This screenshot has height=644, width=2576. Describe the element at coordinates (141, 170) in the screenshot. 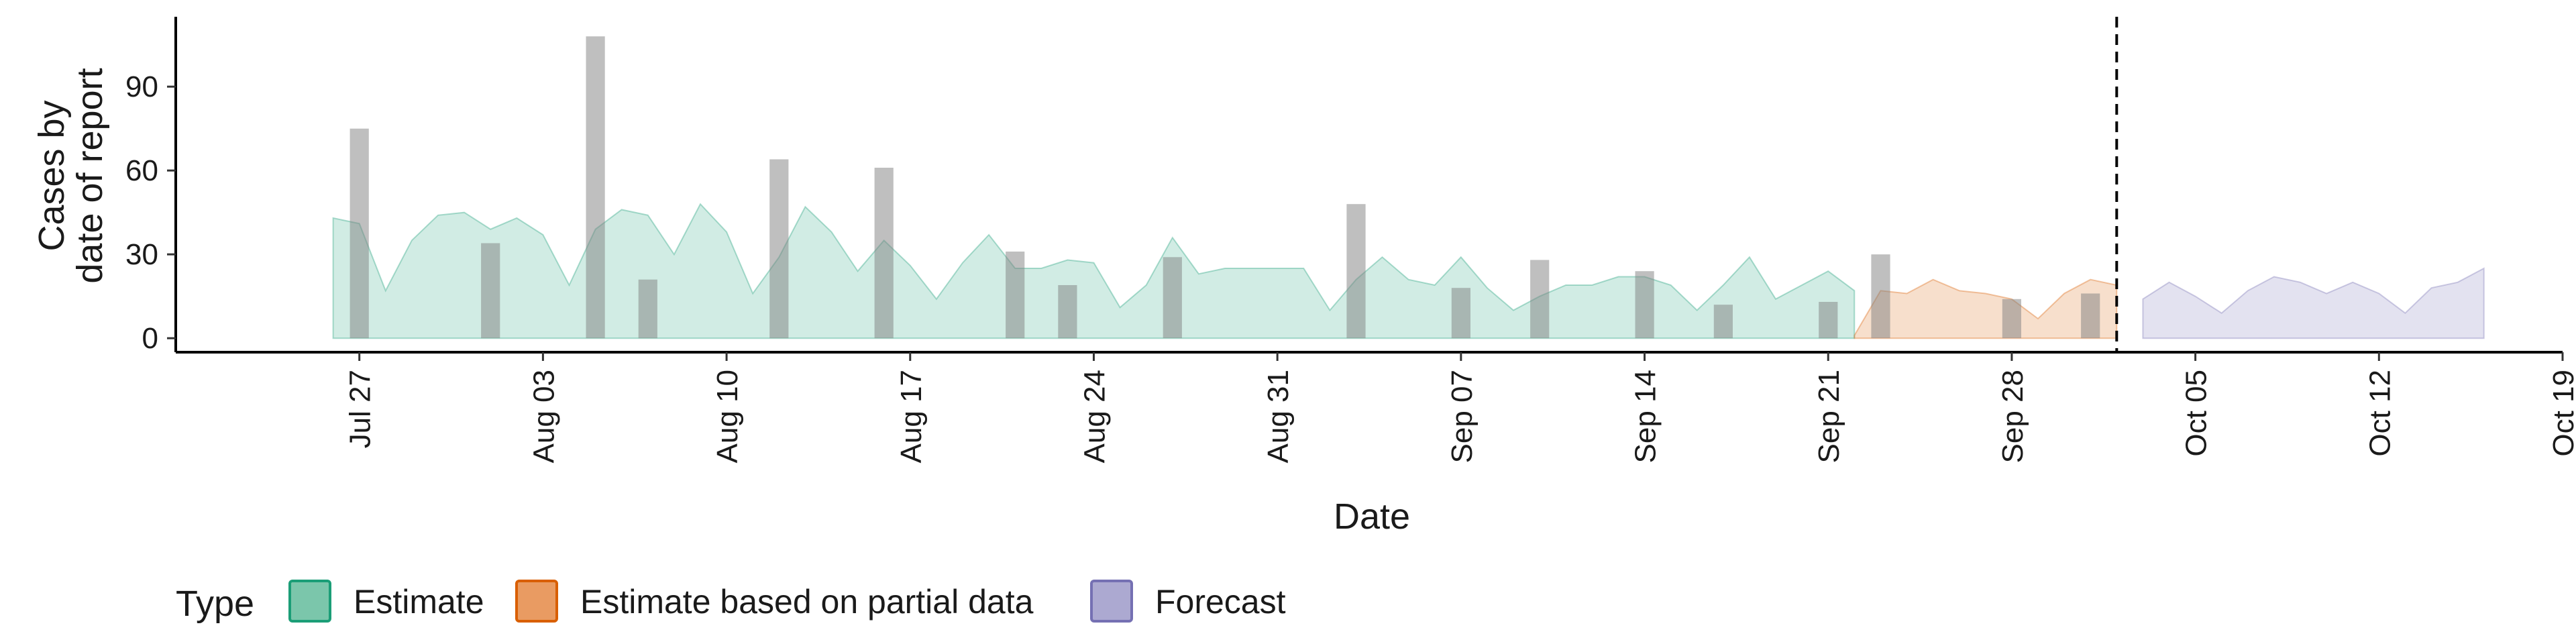

I see `y-tick-label: 60` at that location.